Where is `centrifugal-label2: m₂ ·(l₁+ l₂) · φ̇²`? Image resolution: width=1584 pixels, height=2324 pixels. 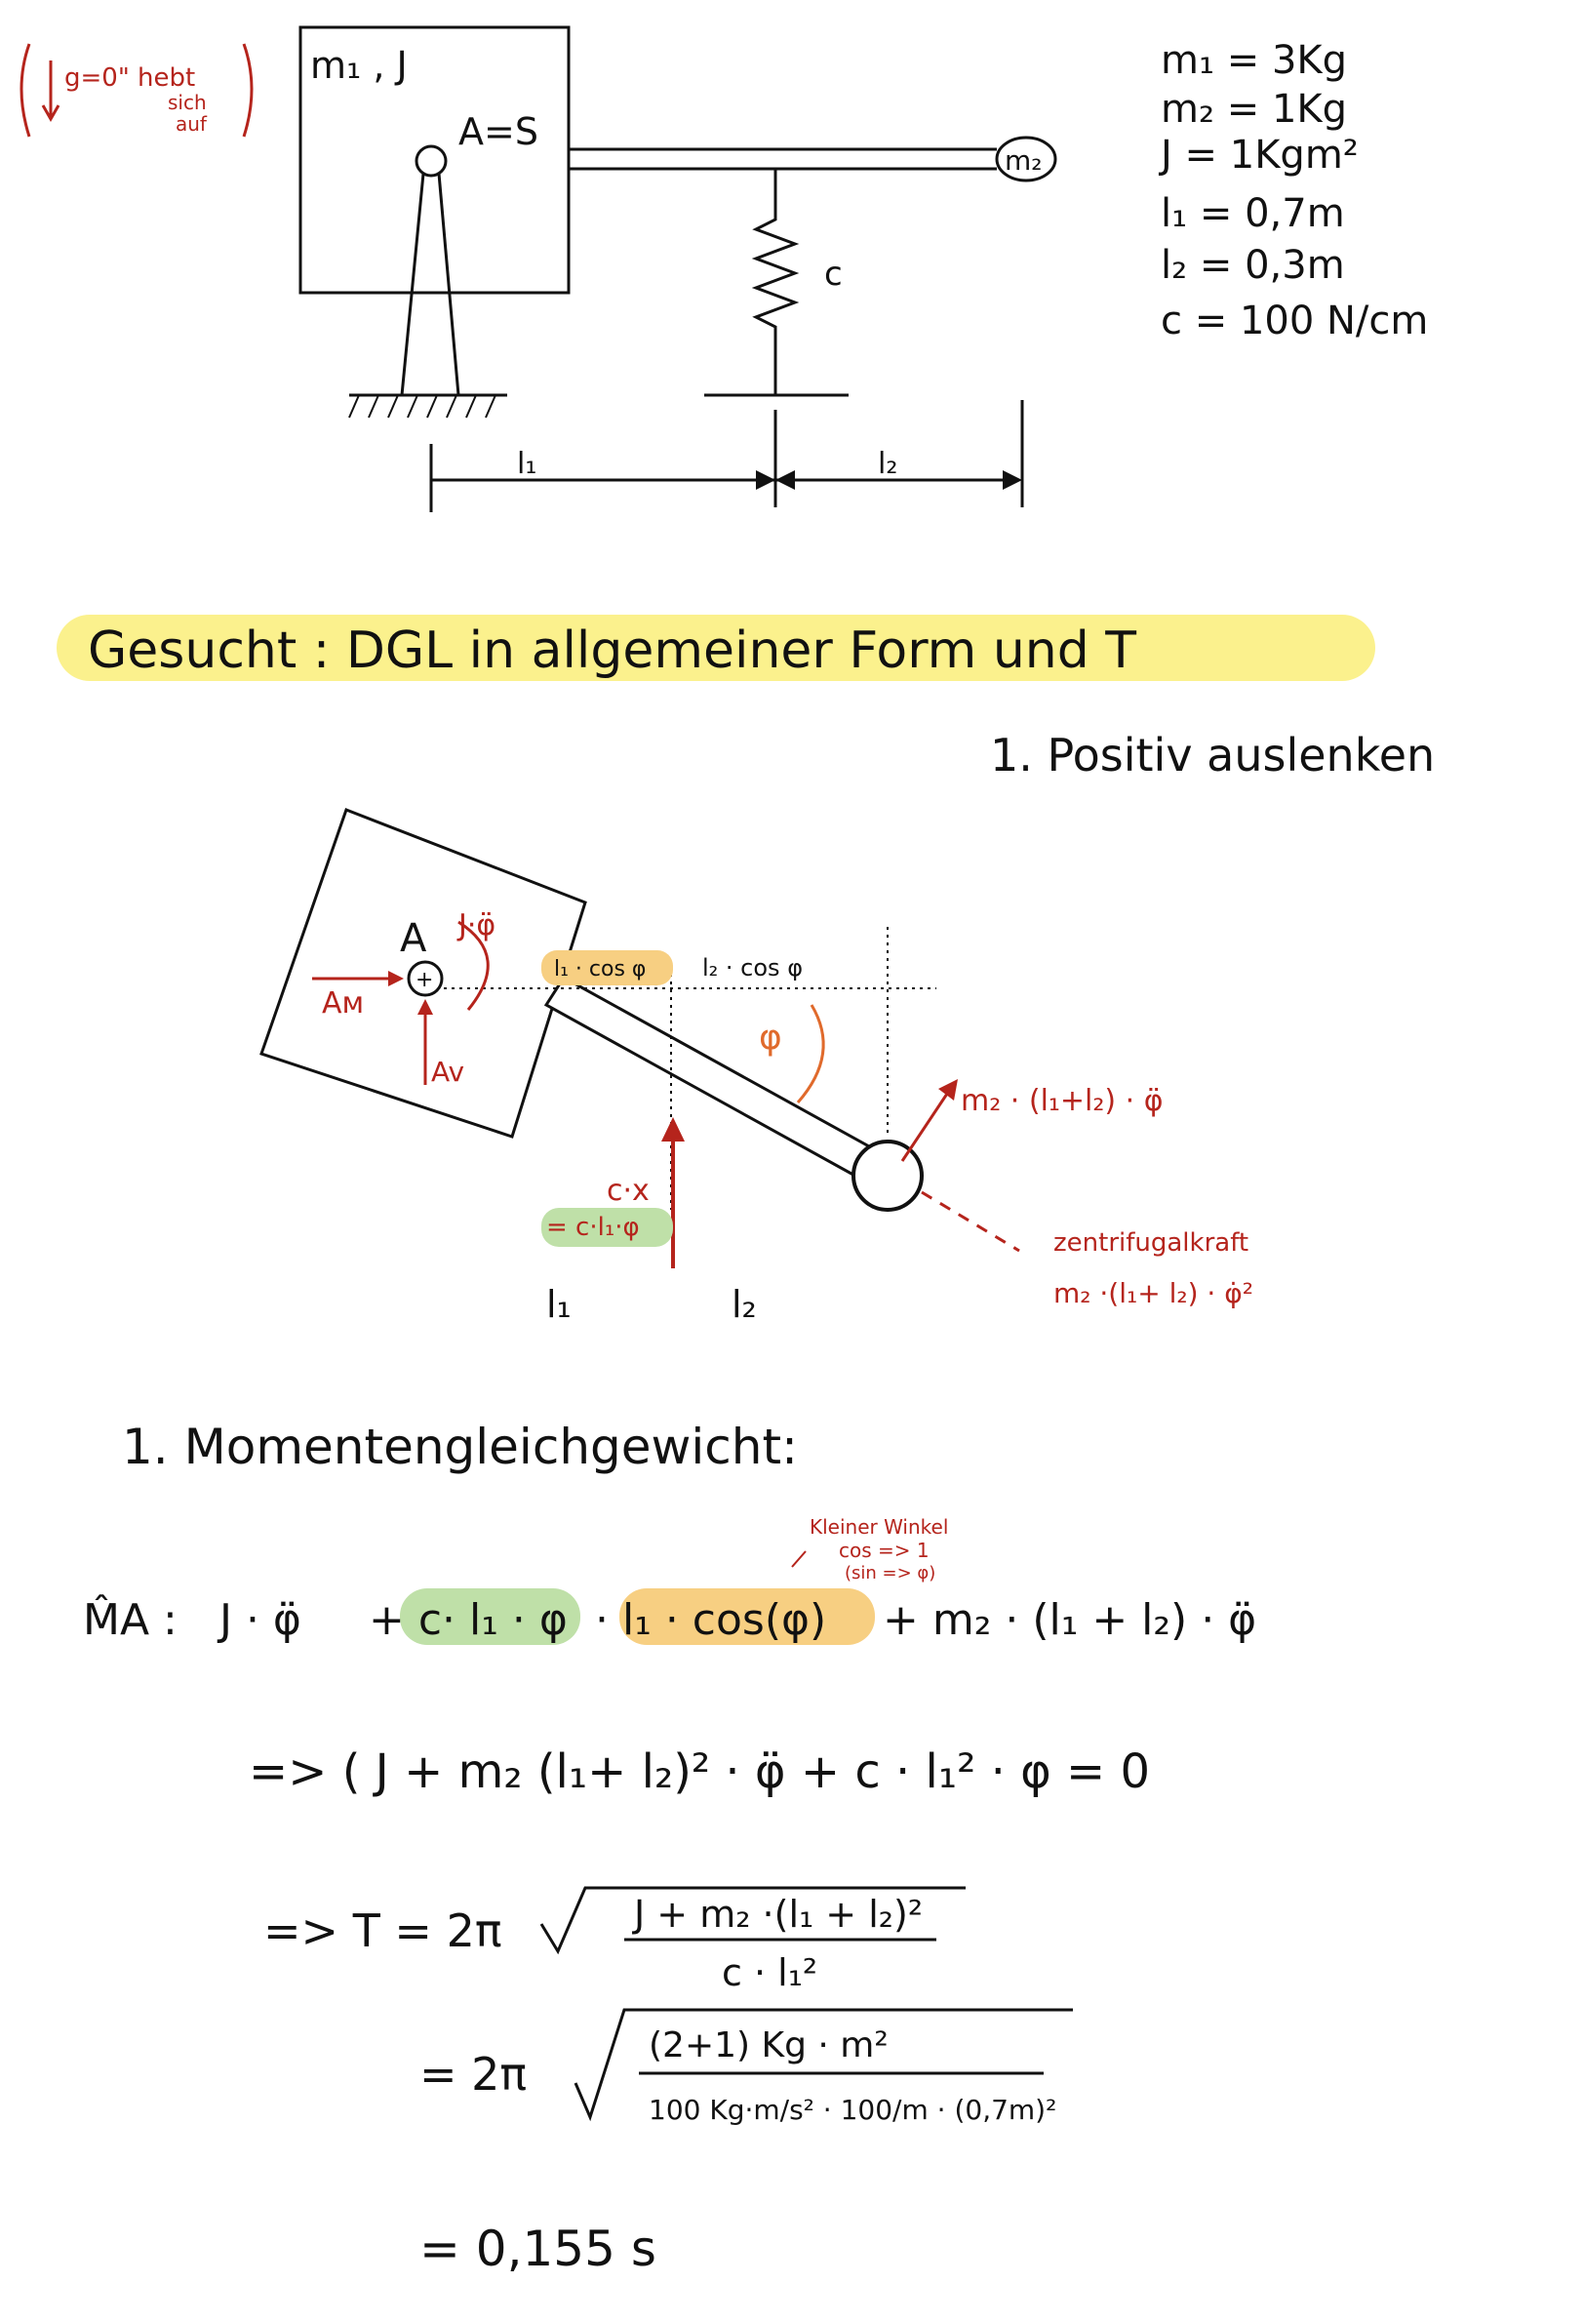 centrifugal-label2: m₂ ·(l₁+ l₂) · φ̇² is located at coordinates (1153, 1293).